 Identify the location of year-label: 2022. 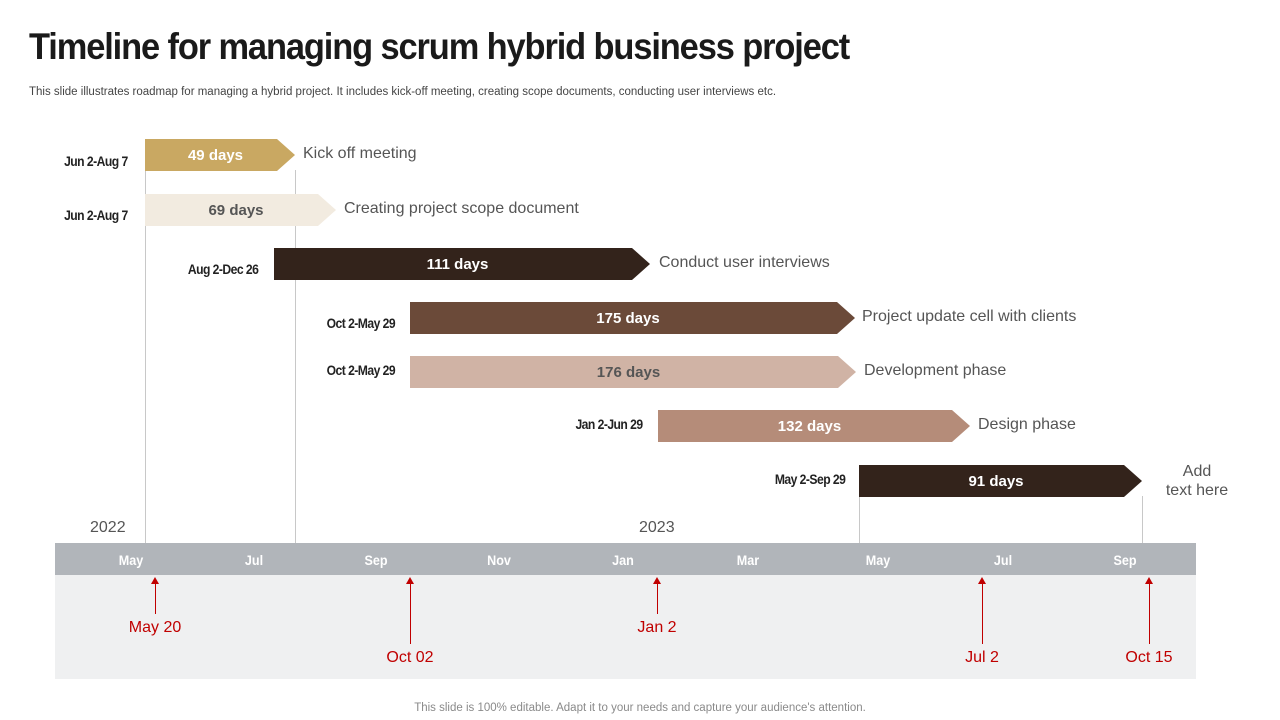
(108, 527).